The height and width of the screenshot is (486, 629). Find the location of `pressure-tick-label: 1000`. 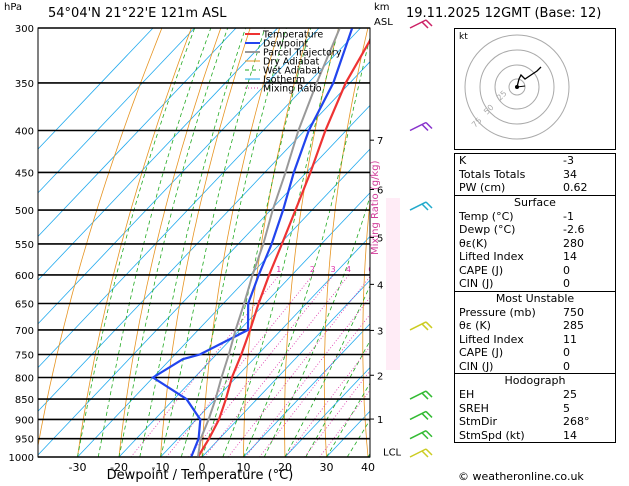

pressure-tick-label: 1000 is located at coordinates (21, 458).